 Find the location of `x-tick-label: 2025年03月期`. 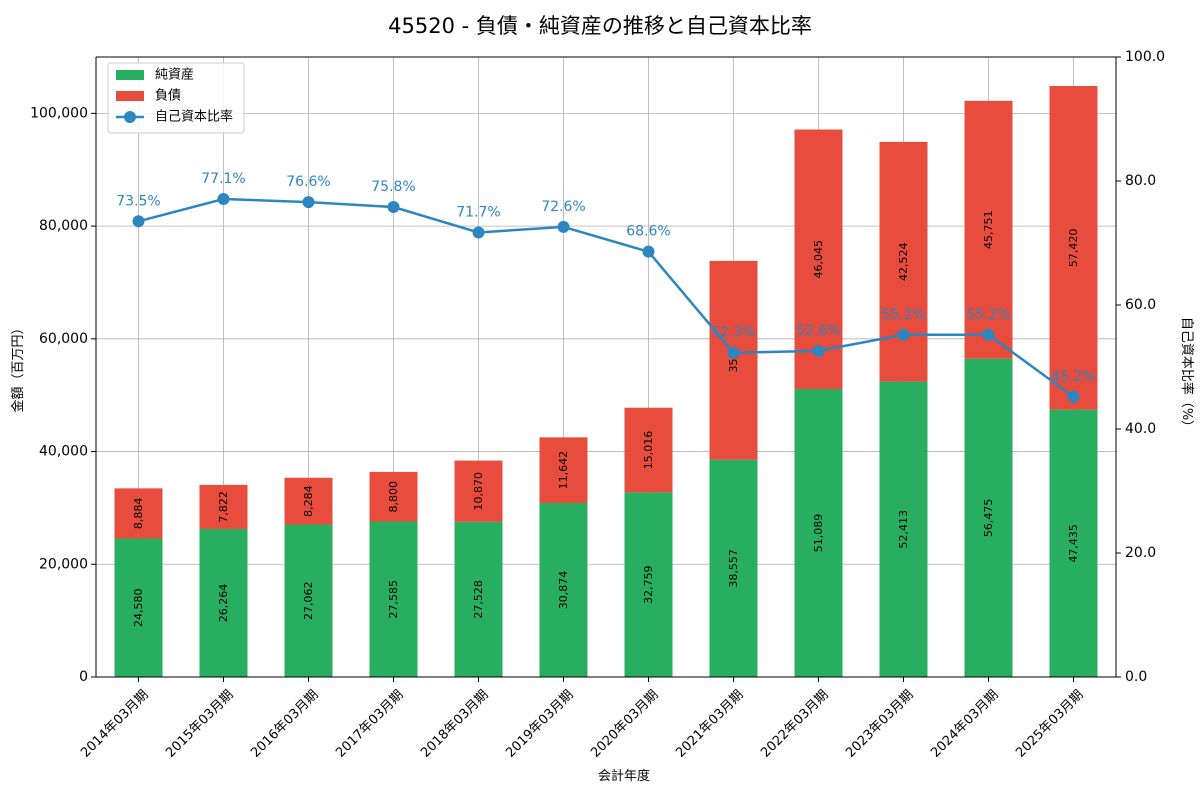

x-tick-label: 2025年03月期 is located at coordinates (1049, 723).